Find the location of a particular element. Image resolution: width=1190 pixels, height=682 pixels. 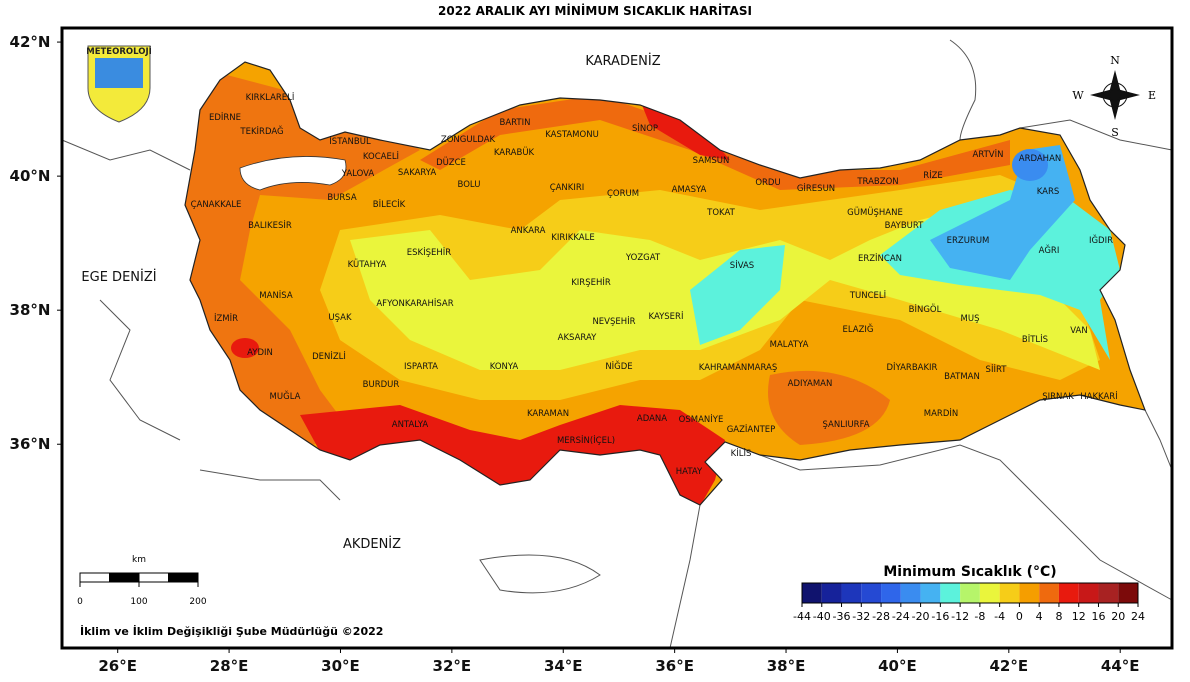

lon-label: 38°E is located at coordinates (786, 666).